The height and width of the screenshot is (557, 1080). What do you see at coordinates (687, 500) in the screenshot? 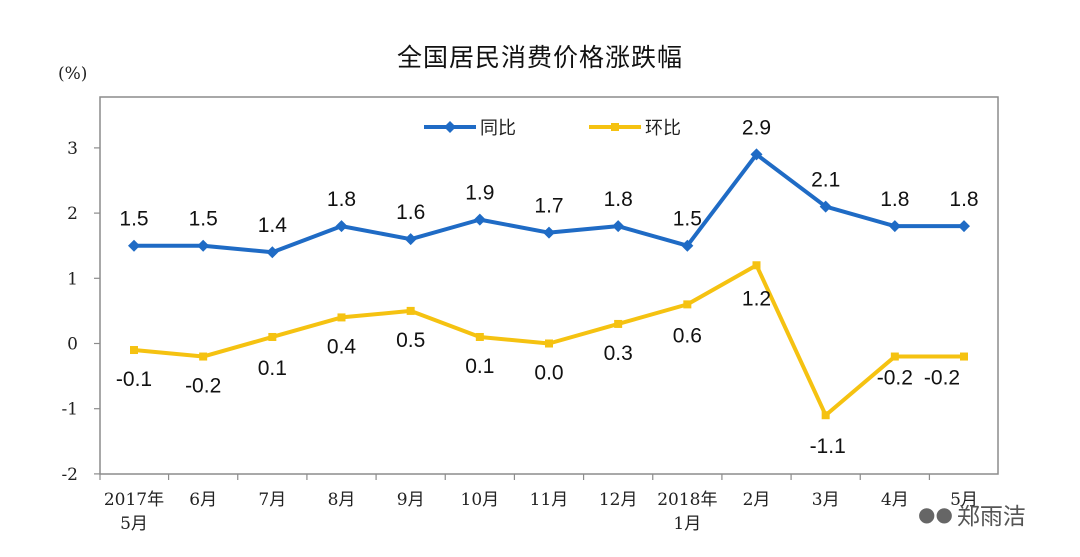
I see `x-tick-label: 2018年` at bounding box center [687, 500].